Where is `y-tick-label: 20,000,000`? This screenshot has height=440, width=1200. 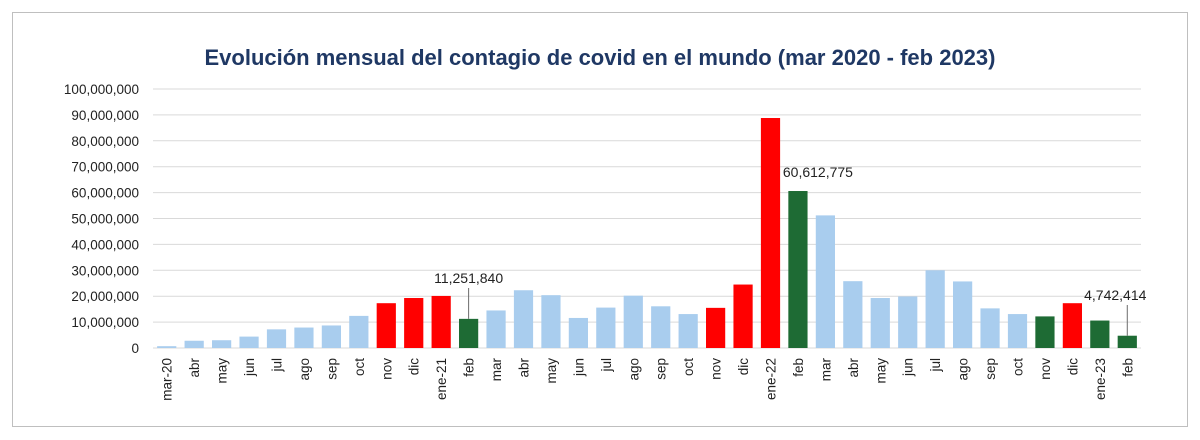
y-tick-label: 20,000,000 is located at coordinates (105, 296).